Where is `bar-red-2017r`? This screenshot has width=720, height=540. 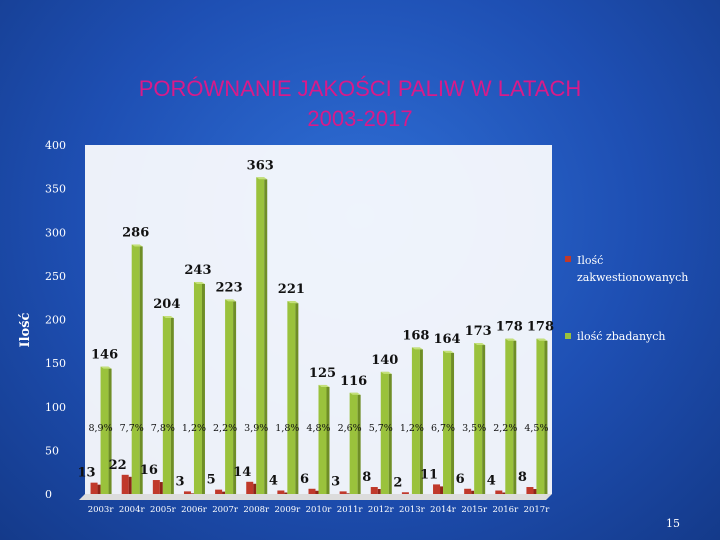
bar-red-2017r is located at coordinates (530, 490).